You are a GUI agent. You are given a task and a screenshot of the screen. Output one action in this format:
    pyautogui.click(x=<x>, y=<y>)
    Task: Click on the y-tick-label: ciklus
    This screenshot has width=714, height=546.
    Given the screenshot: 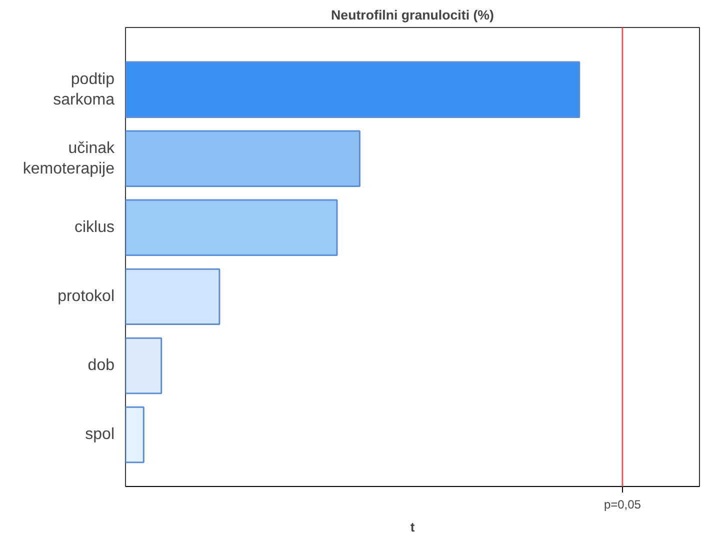 What is the action you would take?
    pyautogui.click(x=94, y=227)
    